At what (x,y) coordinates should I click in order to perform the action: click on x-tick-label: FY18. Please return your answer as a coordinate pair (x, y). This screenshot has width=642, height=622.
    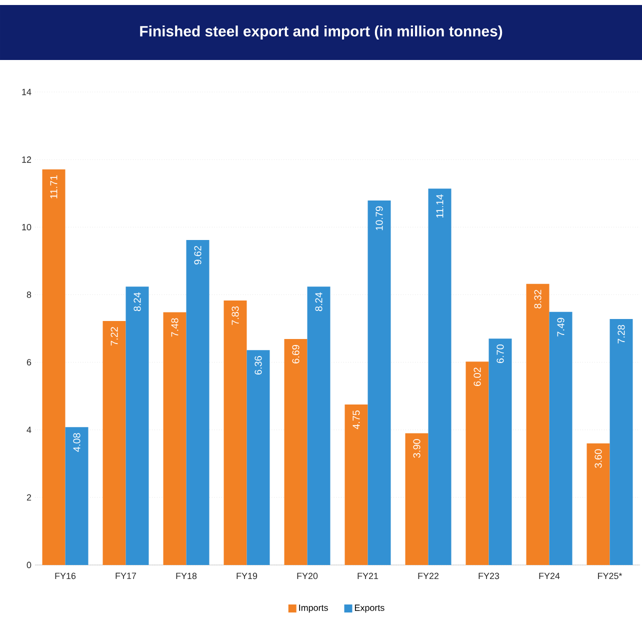
    Looking at the image, I should click on (186, 576).